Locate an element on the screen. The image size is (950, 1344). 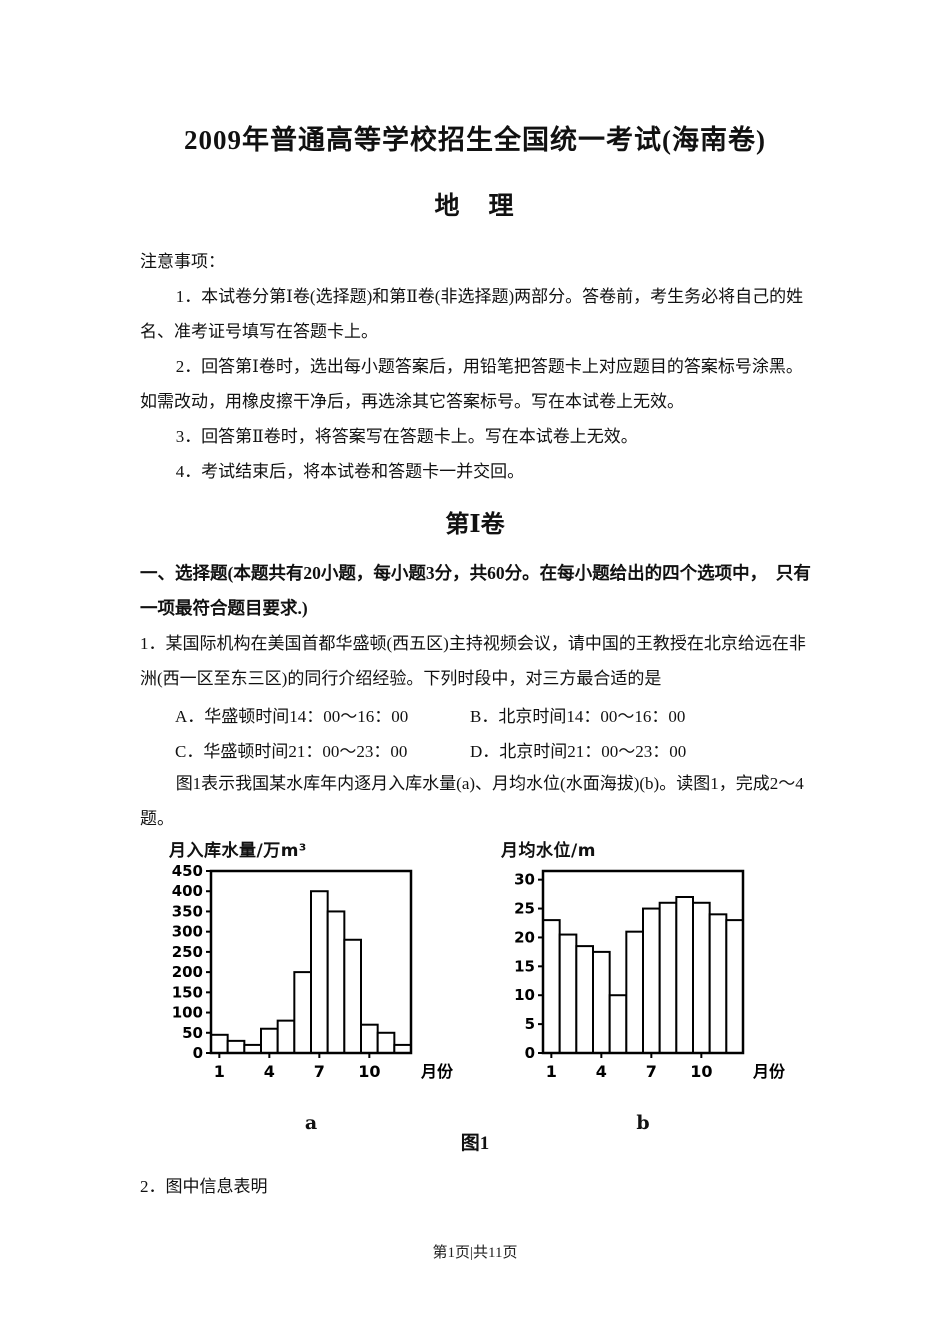
svg-text: 300 is located at coordinates (187, 932).